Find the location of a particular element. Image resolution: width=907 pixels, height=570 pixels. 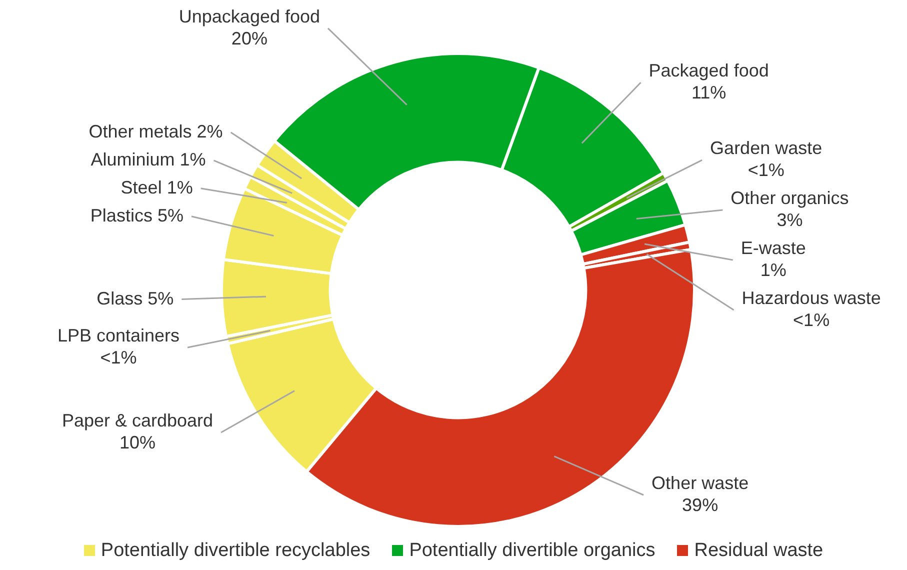

slice-label: Unpackaged food is located at coordinates (249, 16).